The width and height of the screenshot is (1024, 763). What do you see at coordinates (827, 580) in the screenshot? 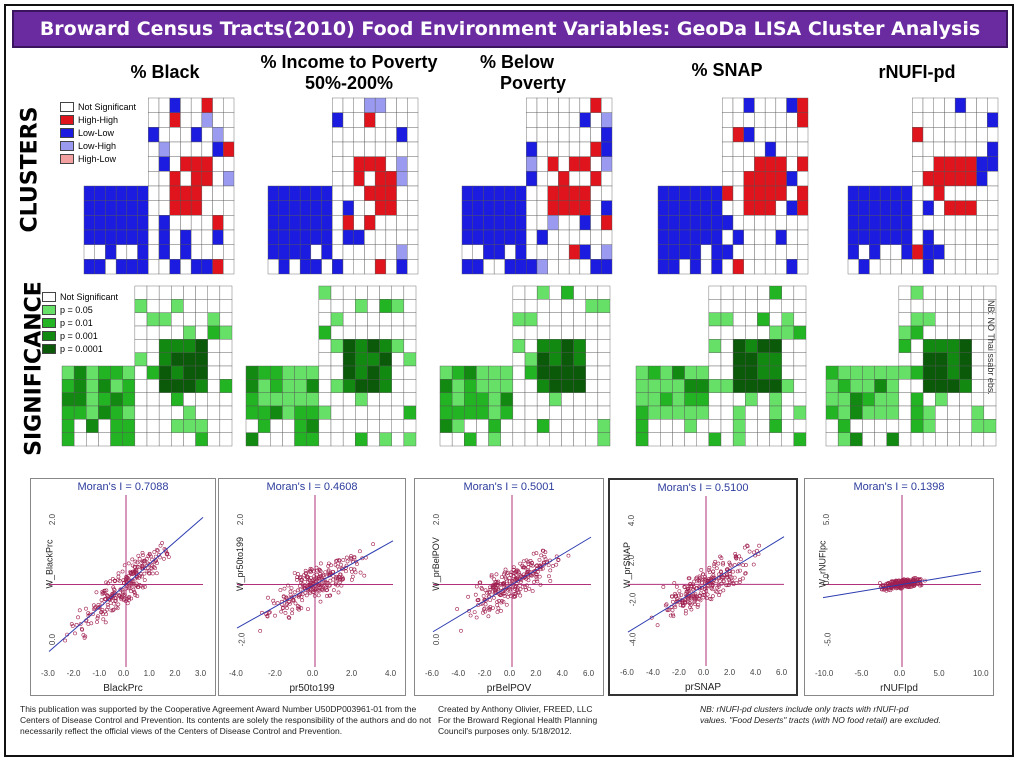
I see `y-tick-label: 0.0` at bounding box center [827, 580].